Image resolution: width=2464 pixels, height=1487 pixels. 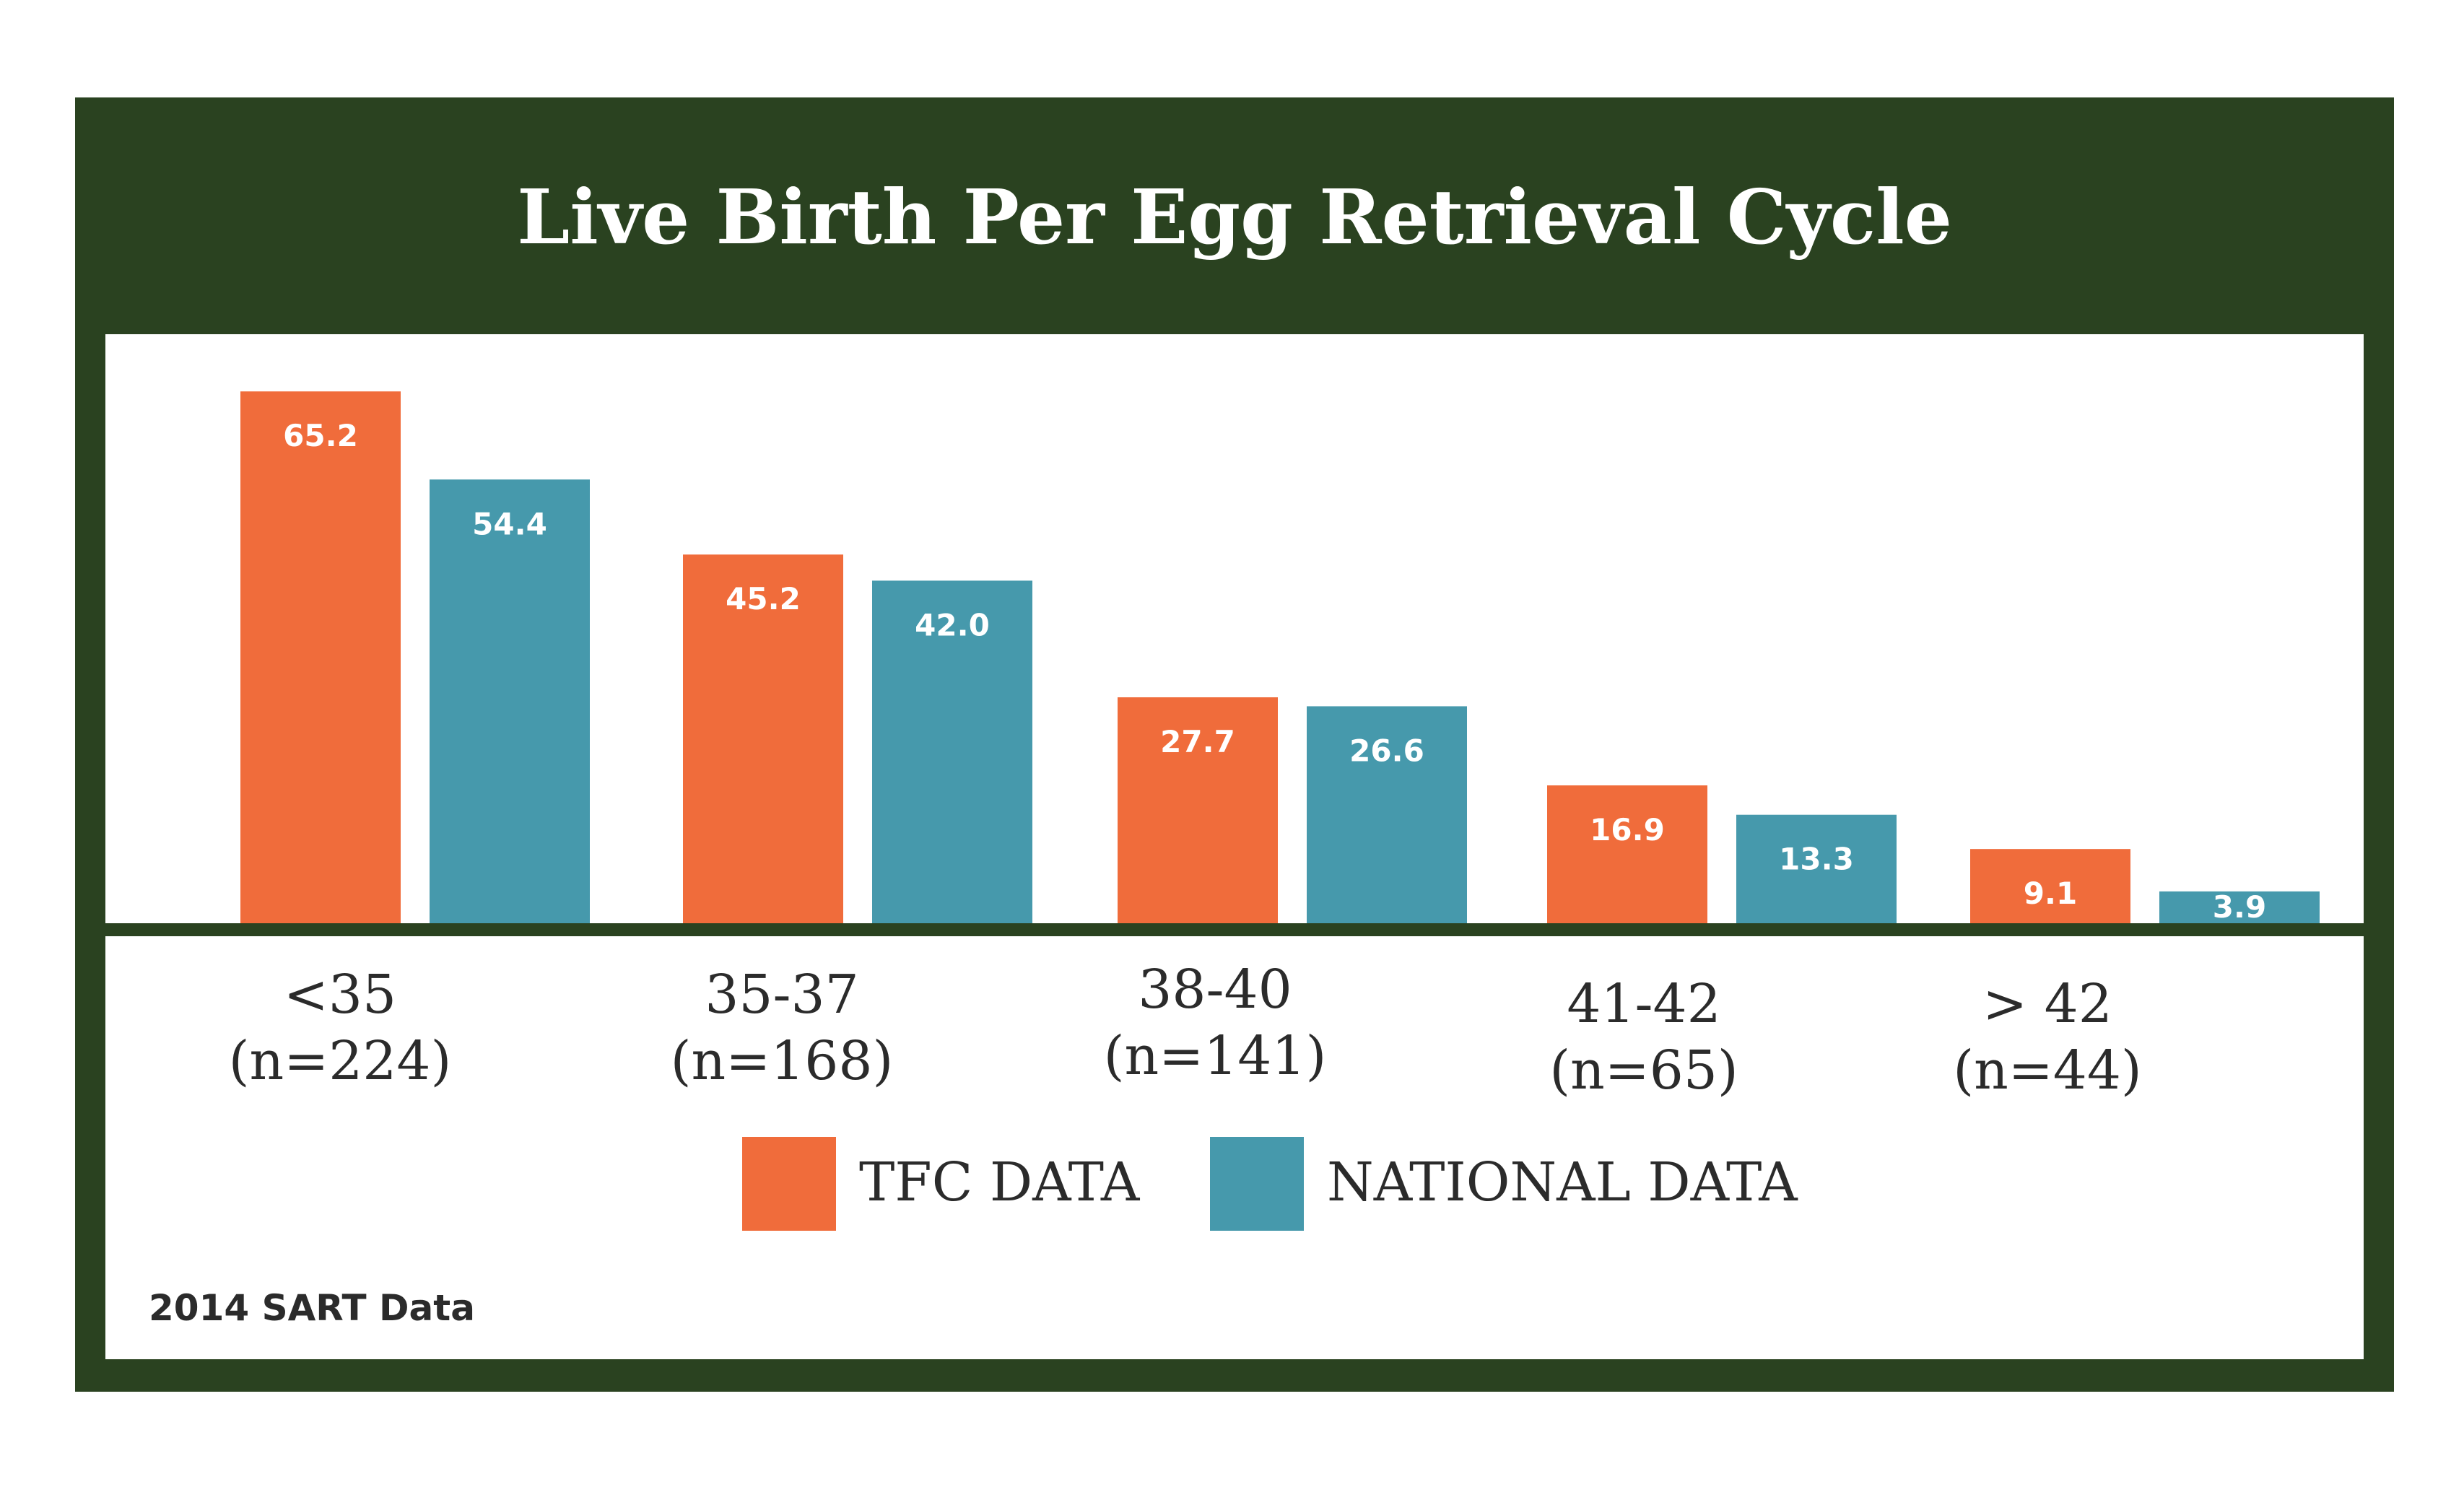 I want to click on legend-label-tfc: TFC DATA, so click(x=1000, y=1182).